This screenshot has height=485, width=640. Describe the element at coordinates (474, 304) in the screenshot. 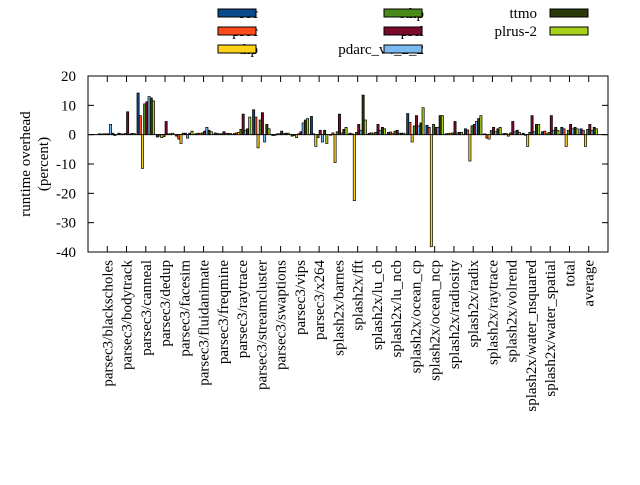

I see `x-tick-label: splash2x/radix` at that location.